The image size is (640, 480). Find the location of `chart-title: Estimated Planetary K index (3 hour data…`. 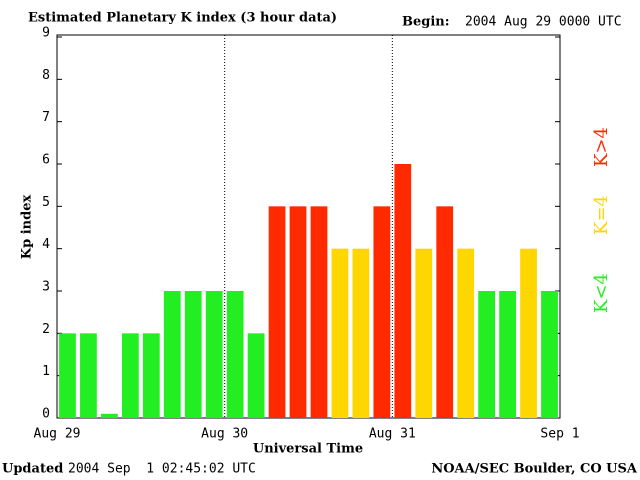

chart-title: Estimated Planetary K index (3 hour data… is located at coordinates (182, 18).